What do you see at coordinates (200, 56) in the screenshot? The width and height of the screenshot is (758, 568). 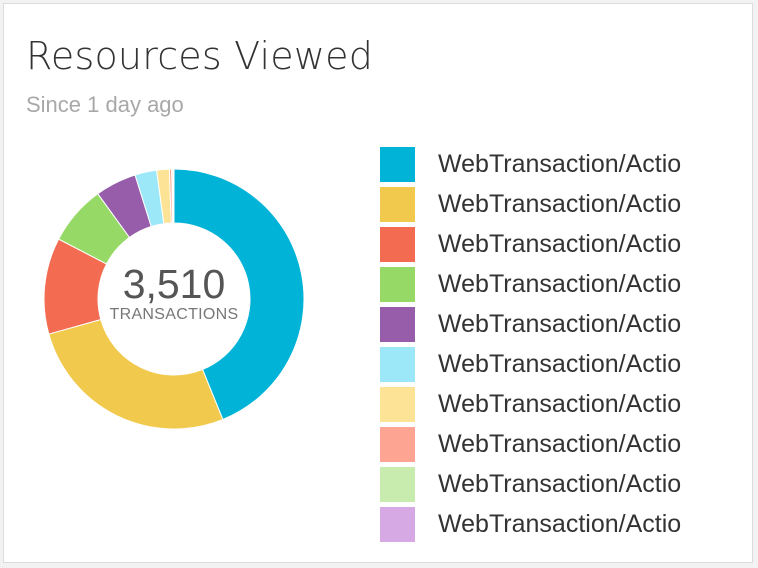 I see `widget-title: Resources Viewed` at bounding box center [200, 56].